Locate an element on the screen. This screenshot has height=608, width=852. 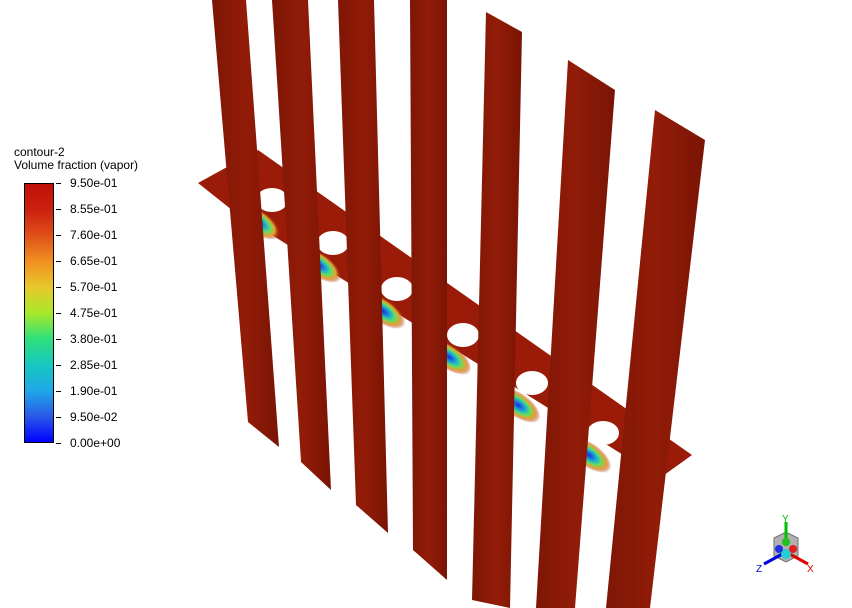
tick-label: 9.50e-02 is located at coordinates (94, 417).